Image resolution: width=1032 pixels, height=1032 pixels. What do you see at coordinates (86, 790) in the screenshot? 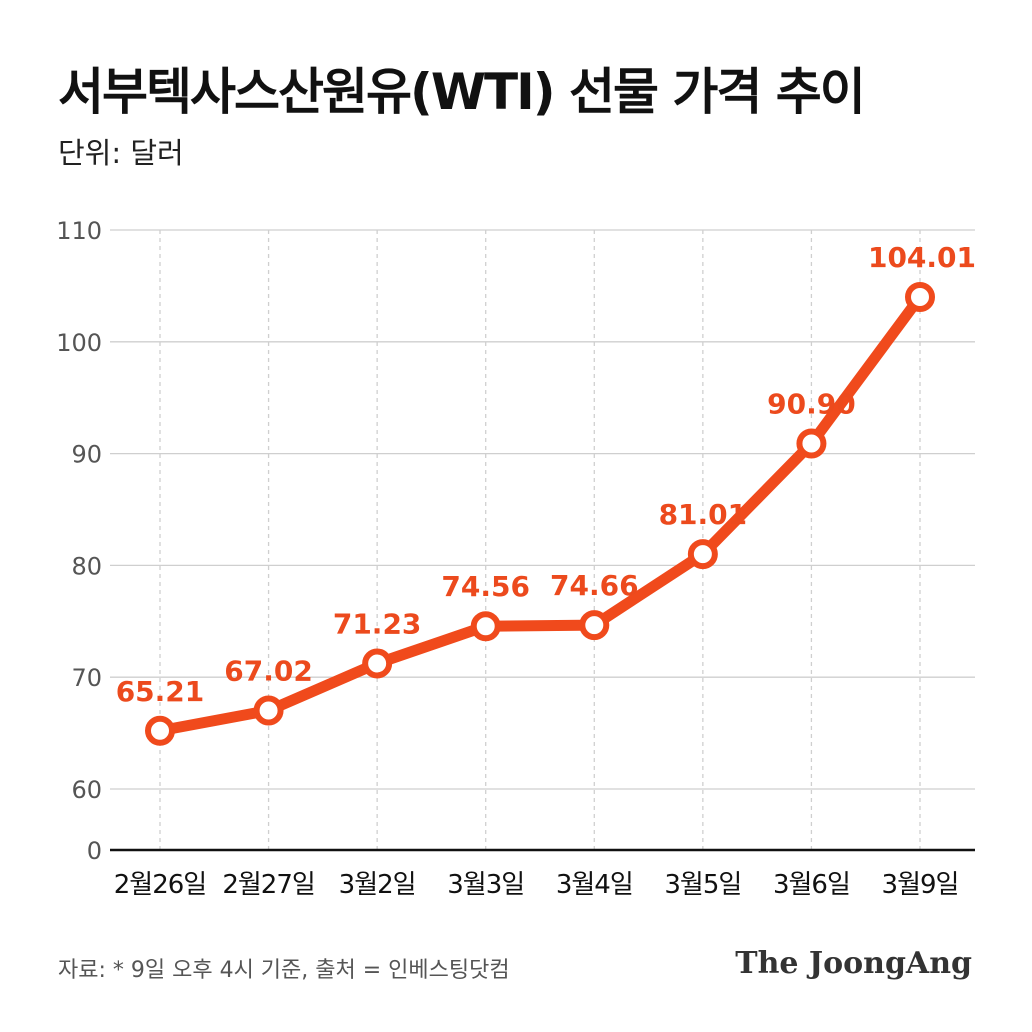
I see `y-tick-label: 60` at bounding box center [86, 790].